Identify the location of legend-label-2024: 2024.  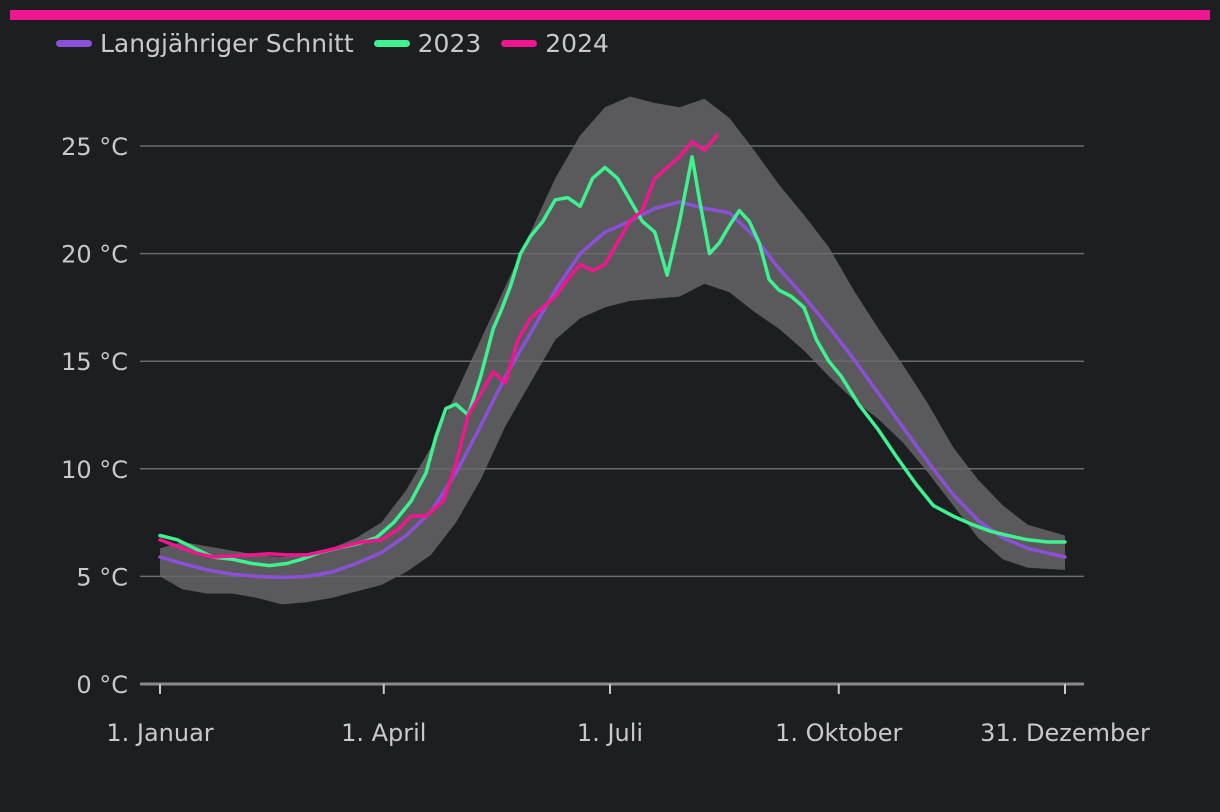
(577, 43).